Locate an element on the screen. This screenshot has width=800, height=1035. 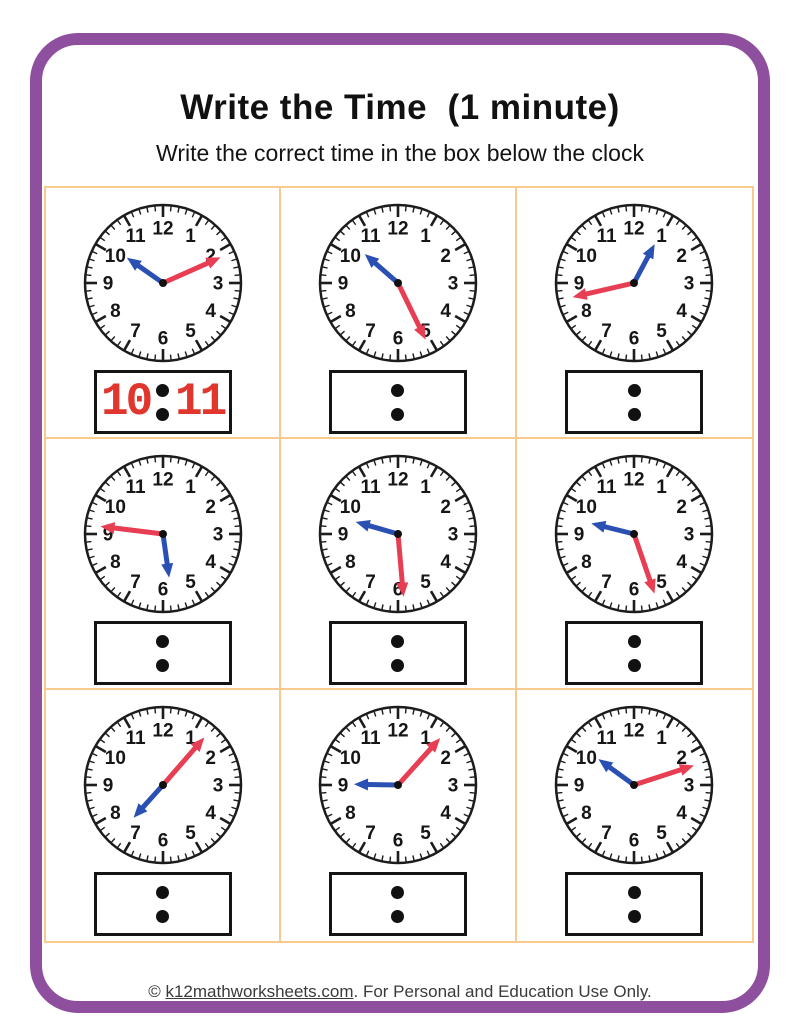
answer-hours: 10 is located at coordinates (127, 402).